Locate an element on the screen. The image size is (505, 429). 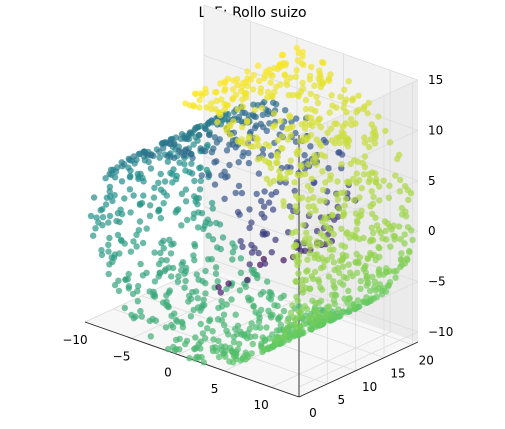
grid-line is located at coordinates (358, 158).